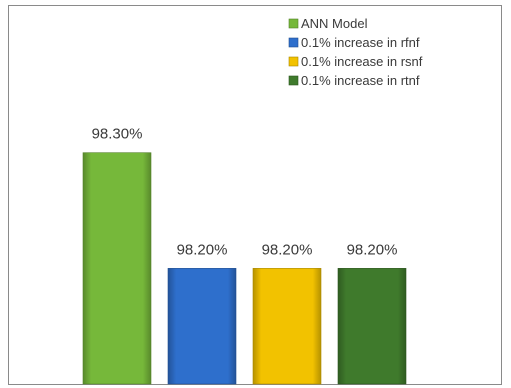 The image size is (511, 388). What do you see at coordinates (202, 249) in the screenshot?
I see `data-label-2: 98.20%` at bounding box center [202, 249].